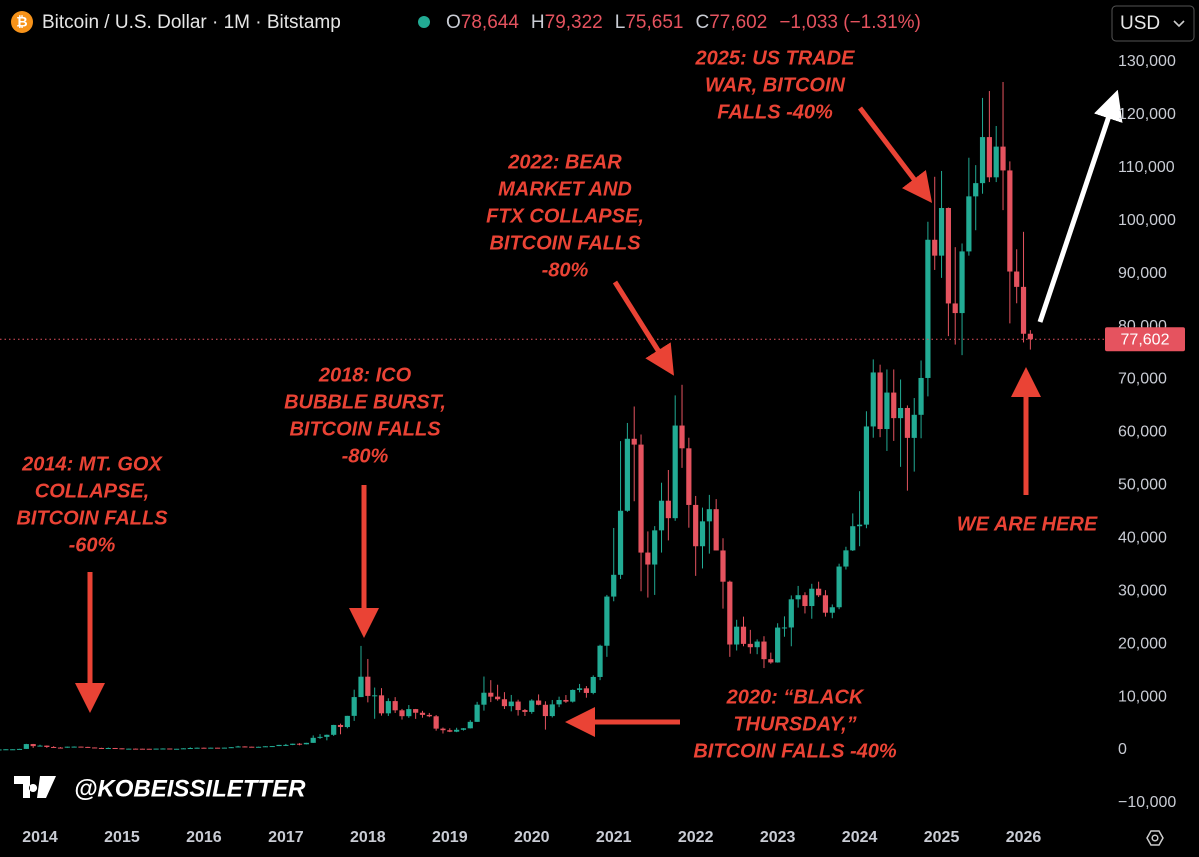 Image resolution: width=1199 pixels, height=857 pixels. I want to click on y-tick-label: 90,000, so click(1142, 273).